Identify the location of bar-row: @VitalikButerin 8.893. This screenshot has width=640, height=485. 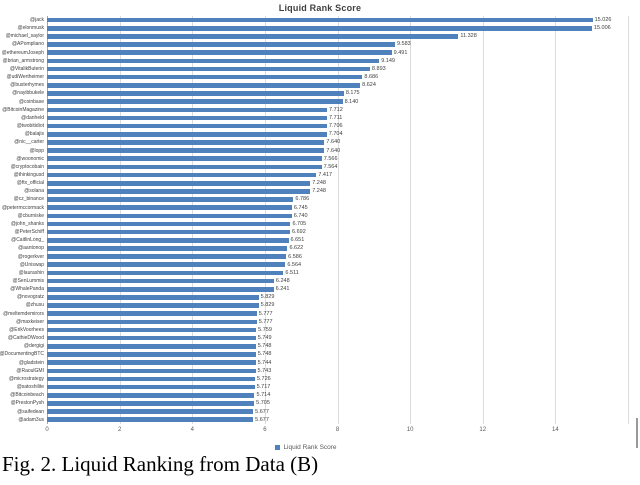
(319, 69).